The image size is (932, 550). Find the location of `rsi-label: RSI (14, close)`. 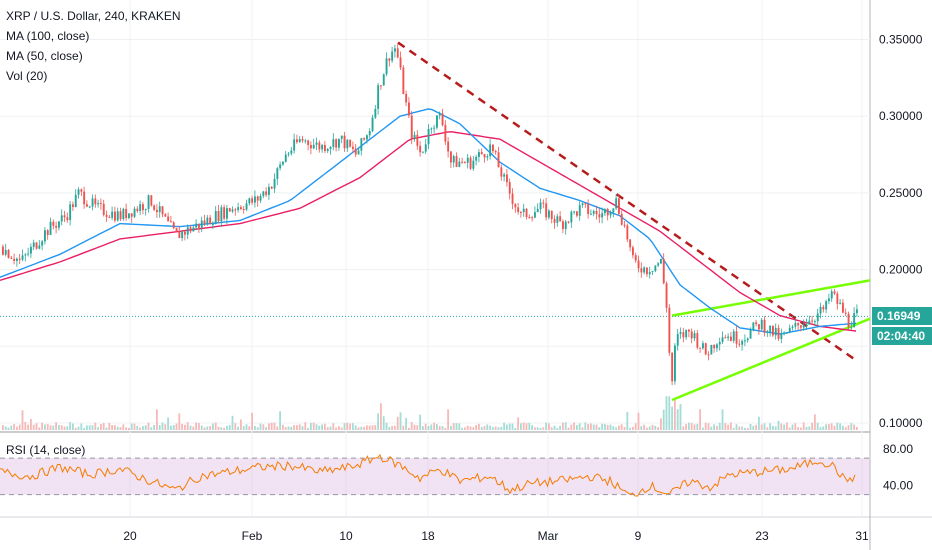

rsi-label: RSI (14, close) is located at coordinates (46, 450).